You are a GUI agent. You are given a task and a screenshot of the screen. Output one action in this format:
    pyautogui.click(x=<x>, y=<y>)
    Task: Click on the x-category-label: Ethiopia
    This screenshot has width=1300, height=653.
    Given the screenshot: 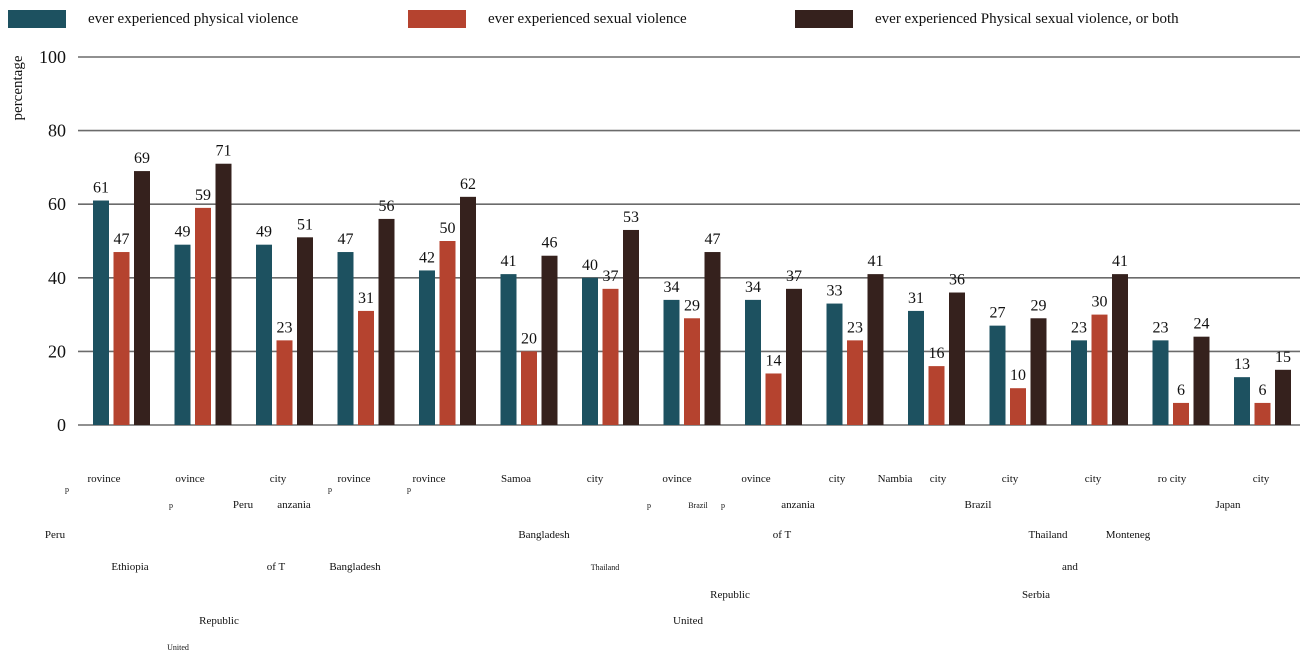 What is the action you would take?
    pyautogui.click(x=129, y=567)
    